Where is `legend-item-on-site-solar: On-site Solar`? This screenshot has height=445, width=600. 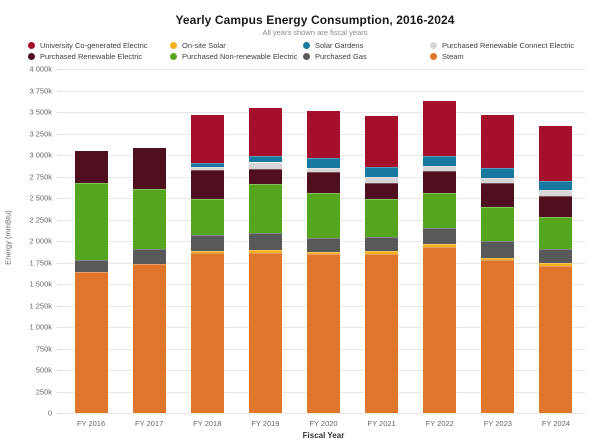 legend-item-on-site-solar: On-site Solar is located at coordinates (233, 45).